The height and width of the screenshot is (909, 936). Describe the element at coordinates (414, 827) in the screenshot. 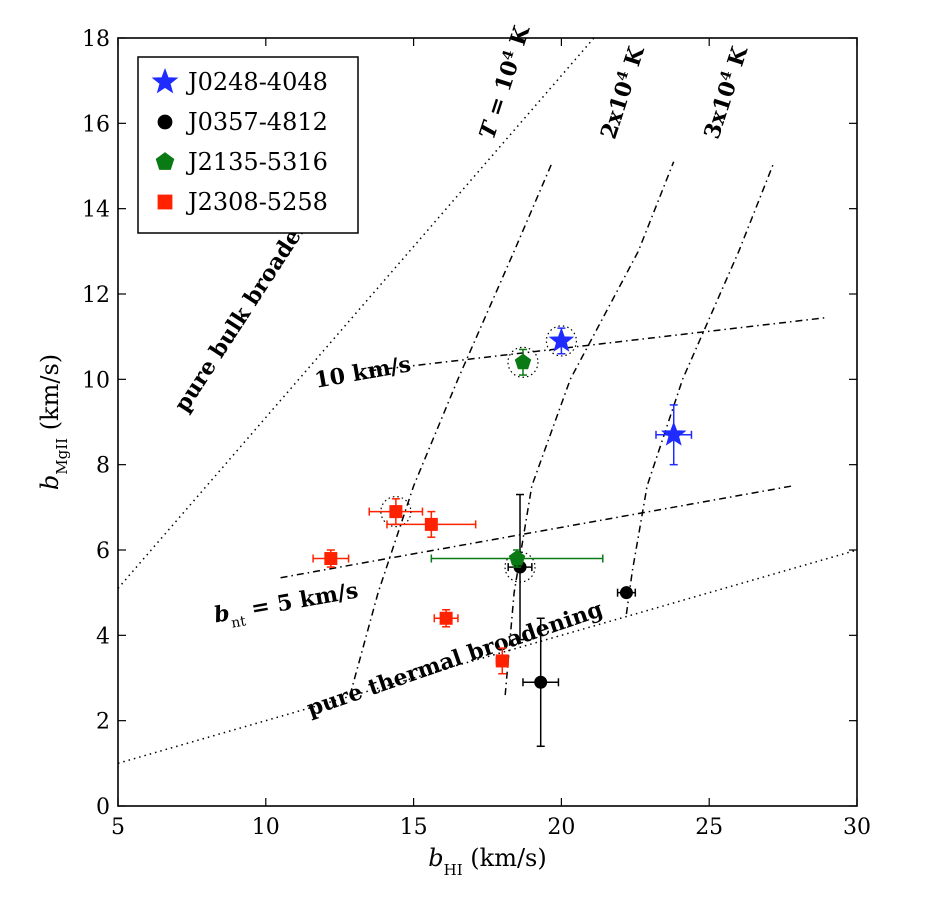

I see `x-tick-label: 15` at that location.